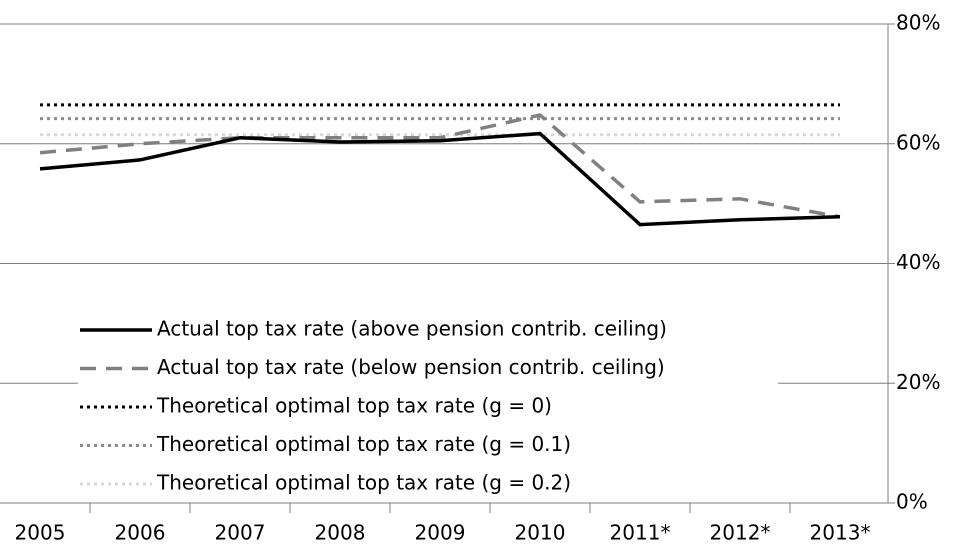  What do you see at coordinates (440, 533) in the screenshot?
I see `x-tick-label: 2009` at bounding box center [440, 533].